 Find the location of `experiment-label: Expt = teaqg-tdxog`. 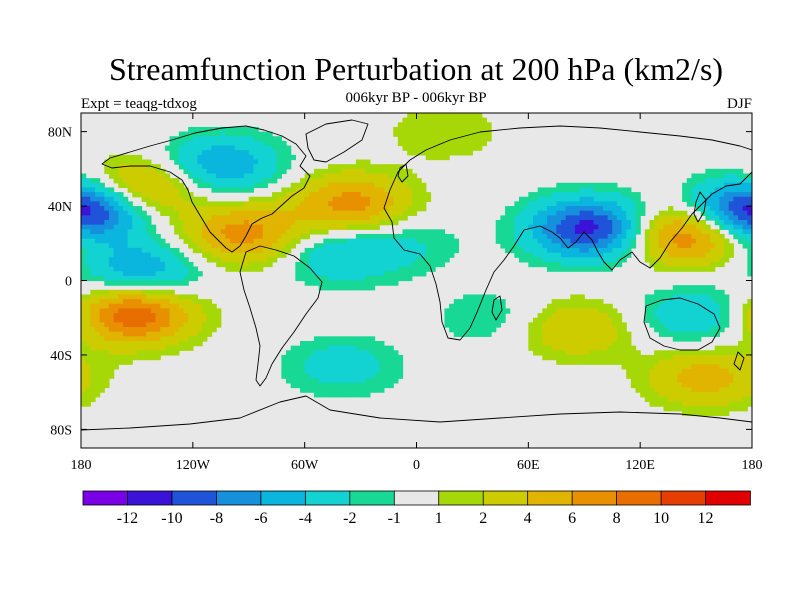

experiment-label: Expt = teaqg-tdxog is located at coordinates (139, 104).